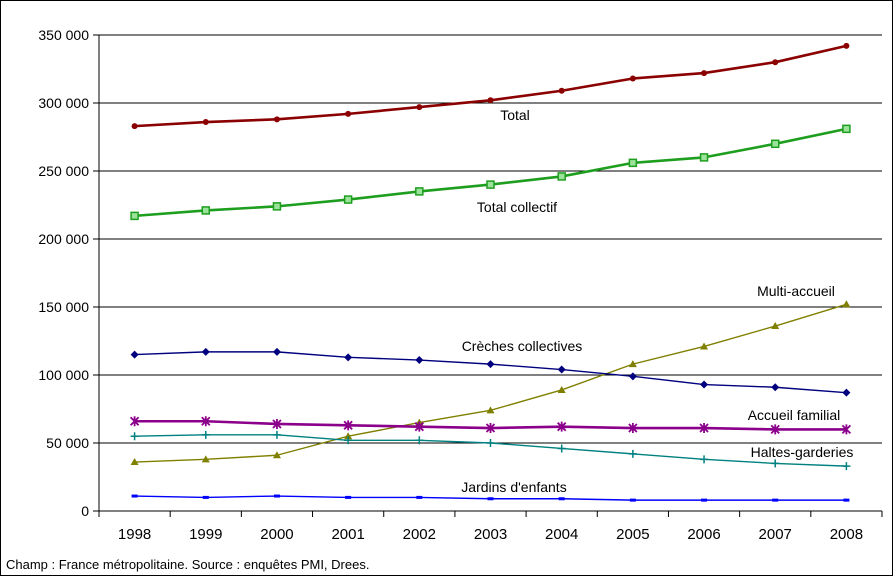  I want to click on series-haltes-garderies, so click(490, 450).